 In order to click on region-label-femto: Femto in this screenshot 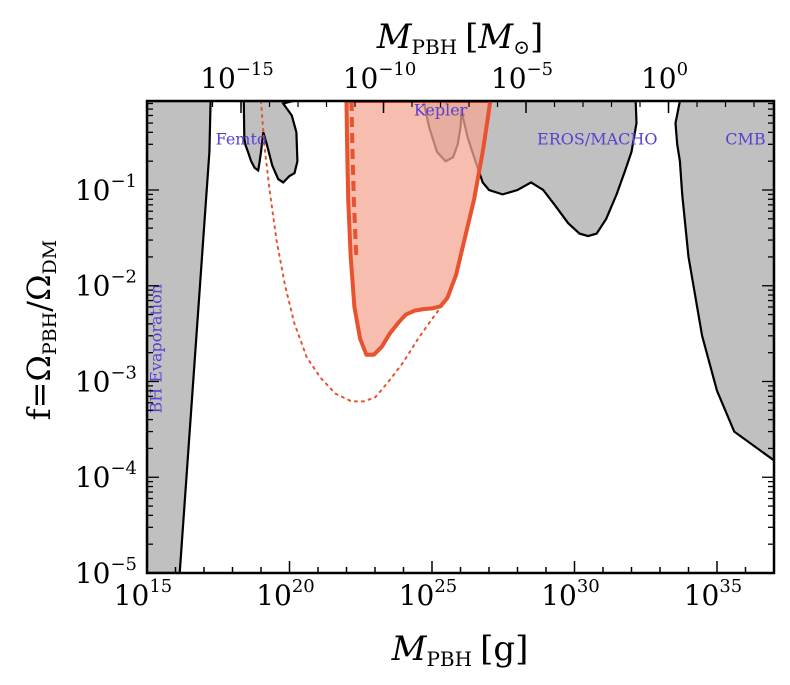, I will do `click(241, 138)`.